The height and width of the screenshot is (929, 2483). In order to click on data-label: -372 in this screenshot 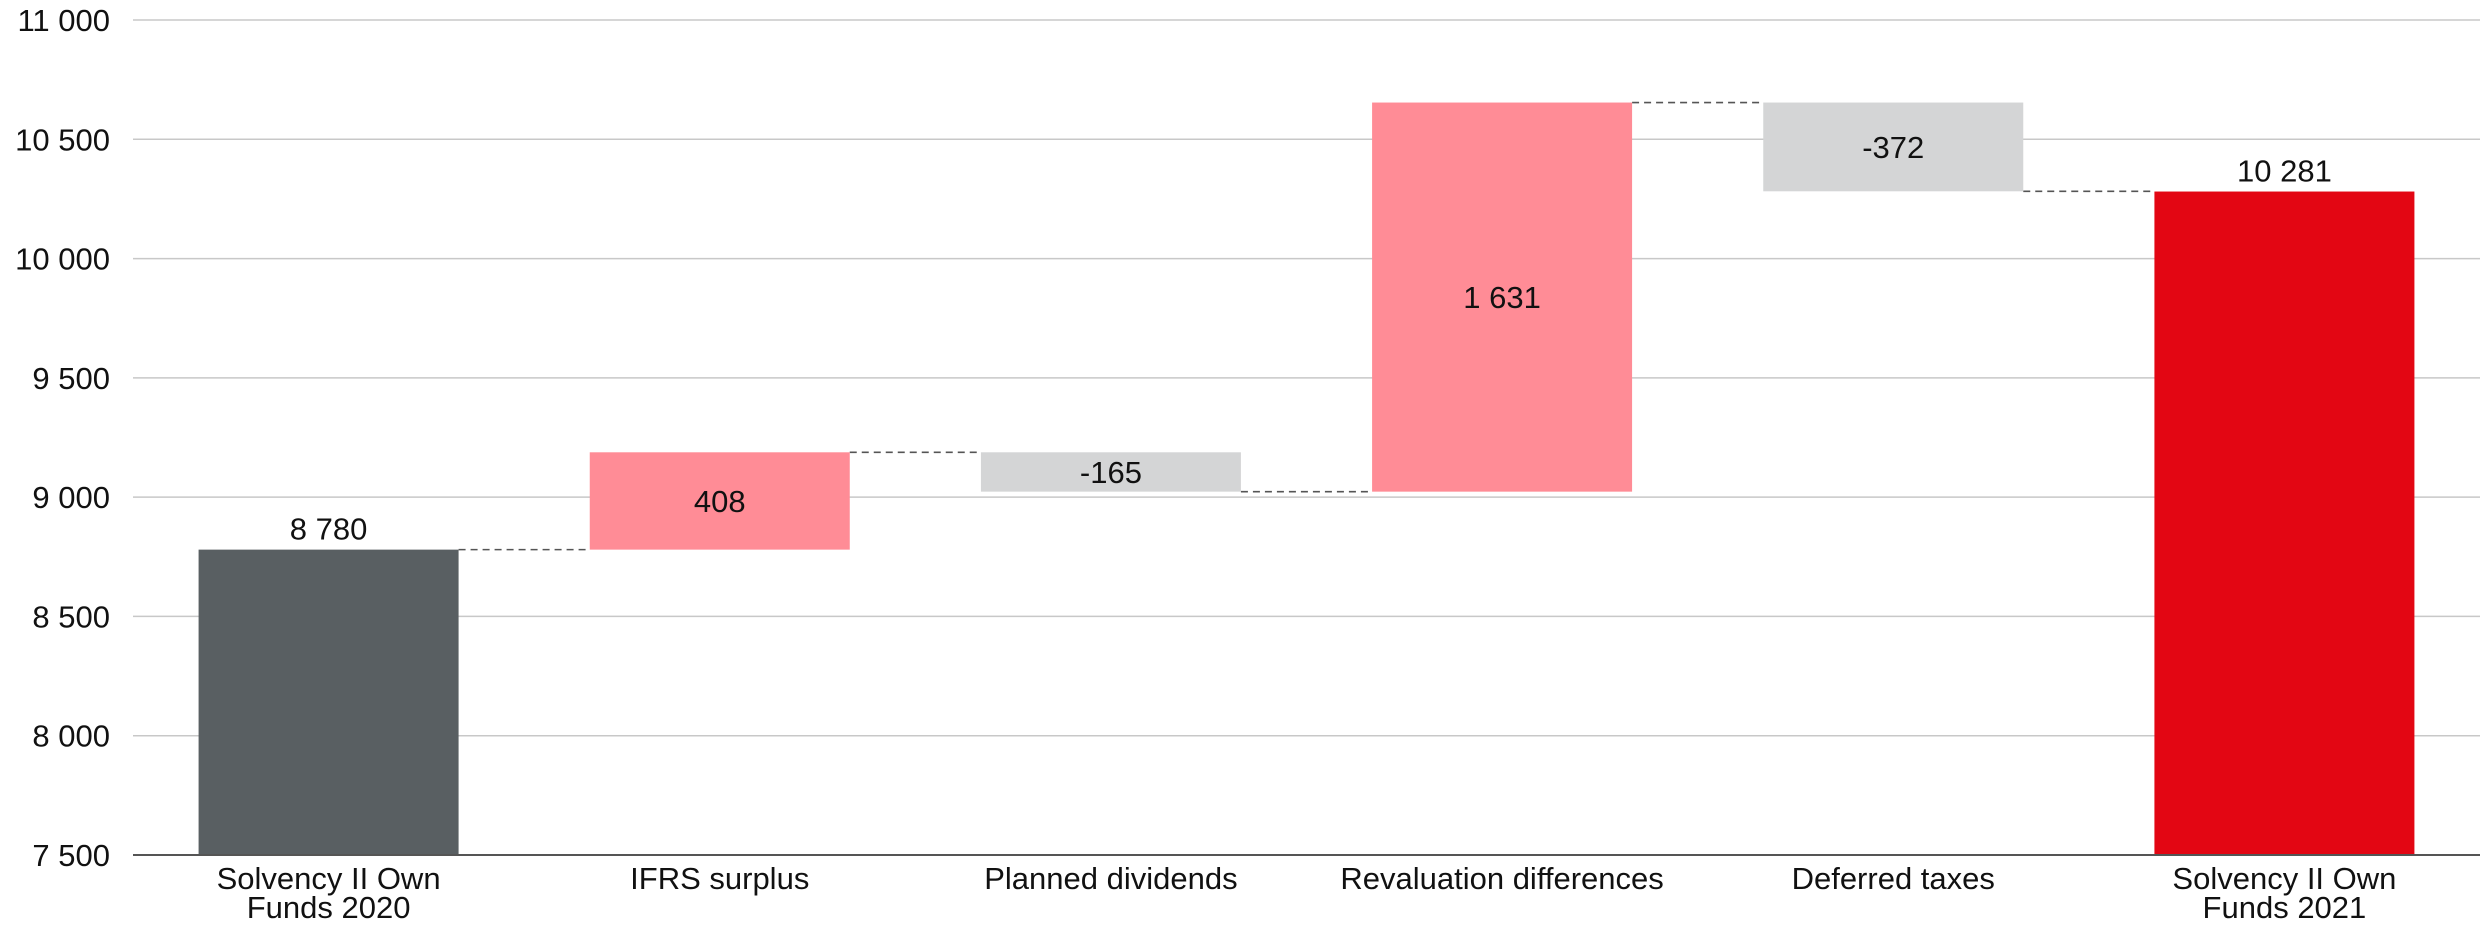, I will do `click(1893, 147)`.